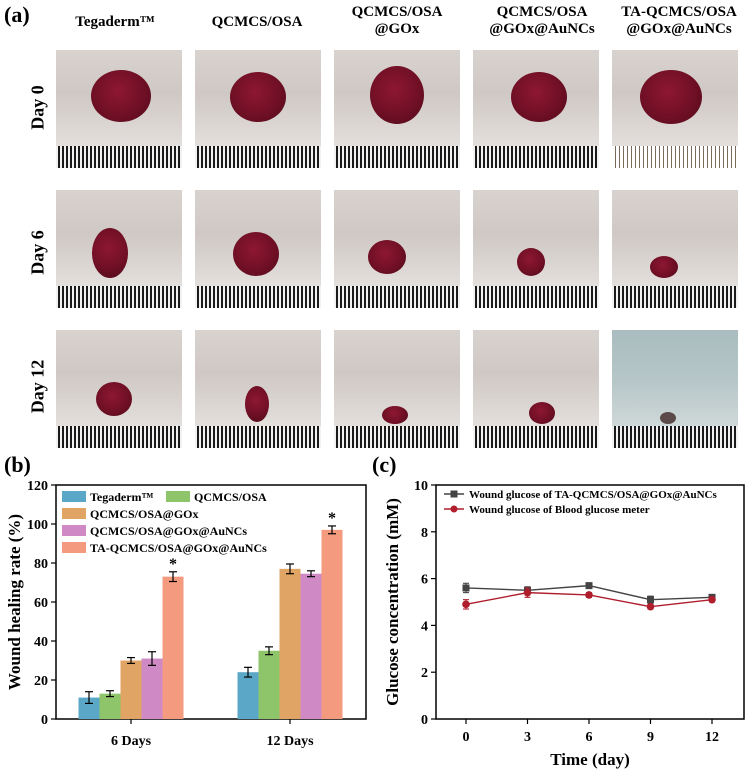  I want to click on y-tick-label: 20, so click(41, 681).